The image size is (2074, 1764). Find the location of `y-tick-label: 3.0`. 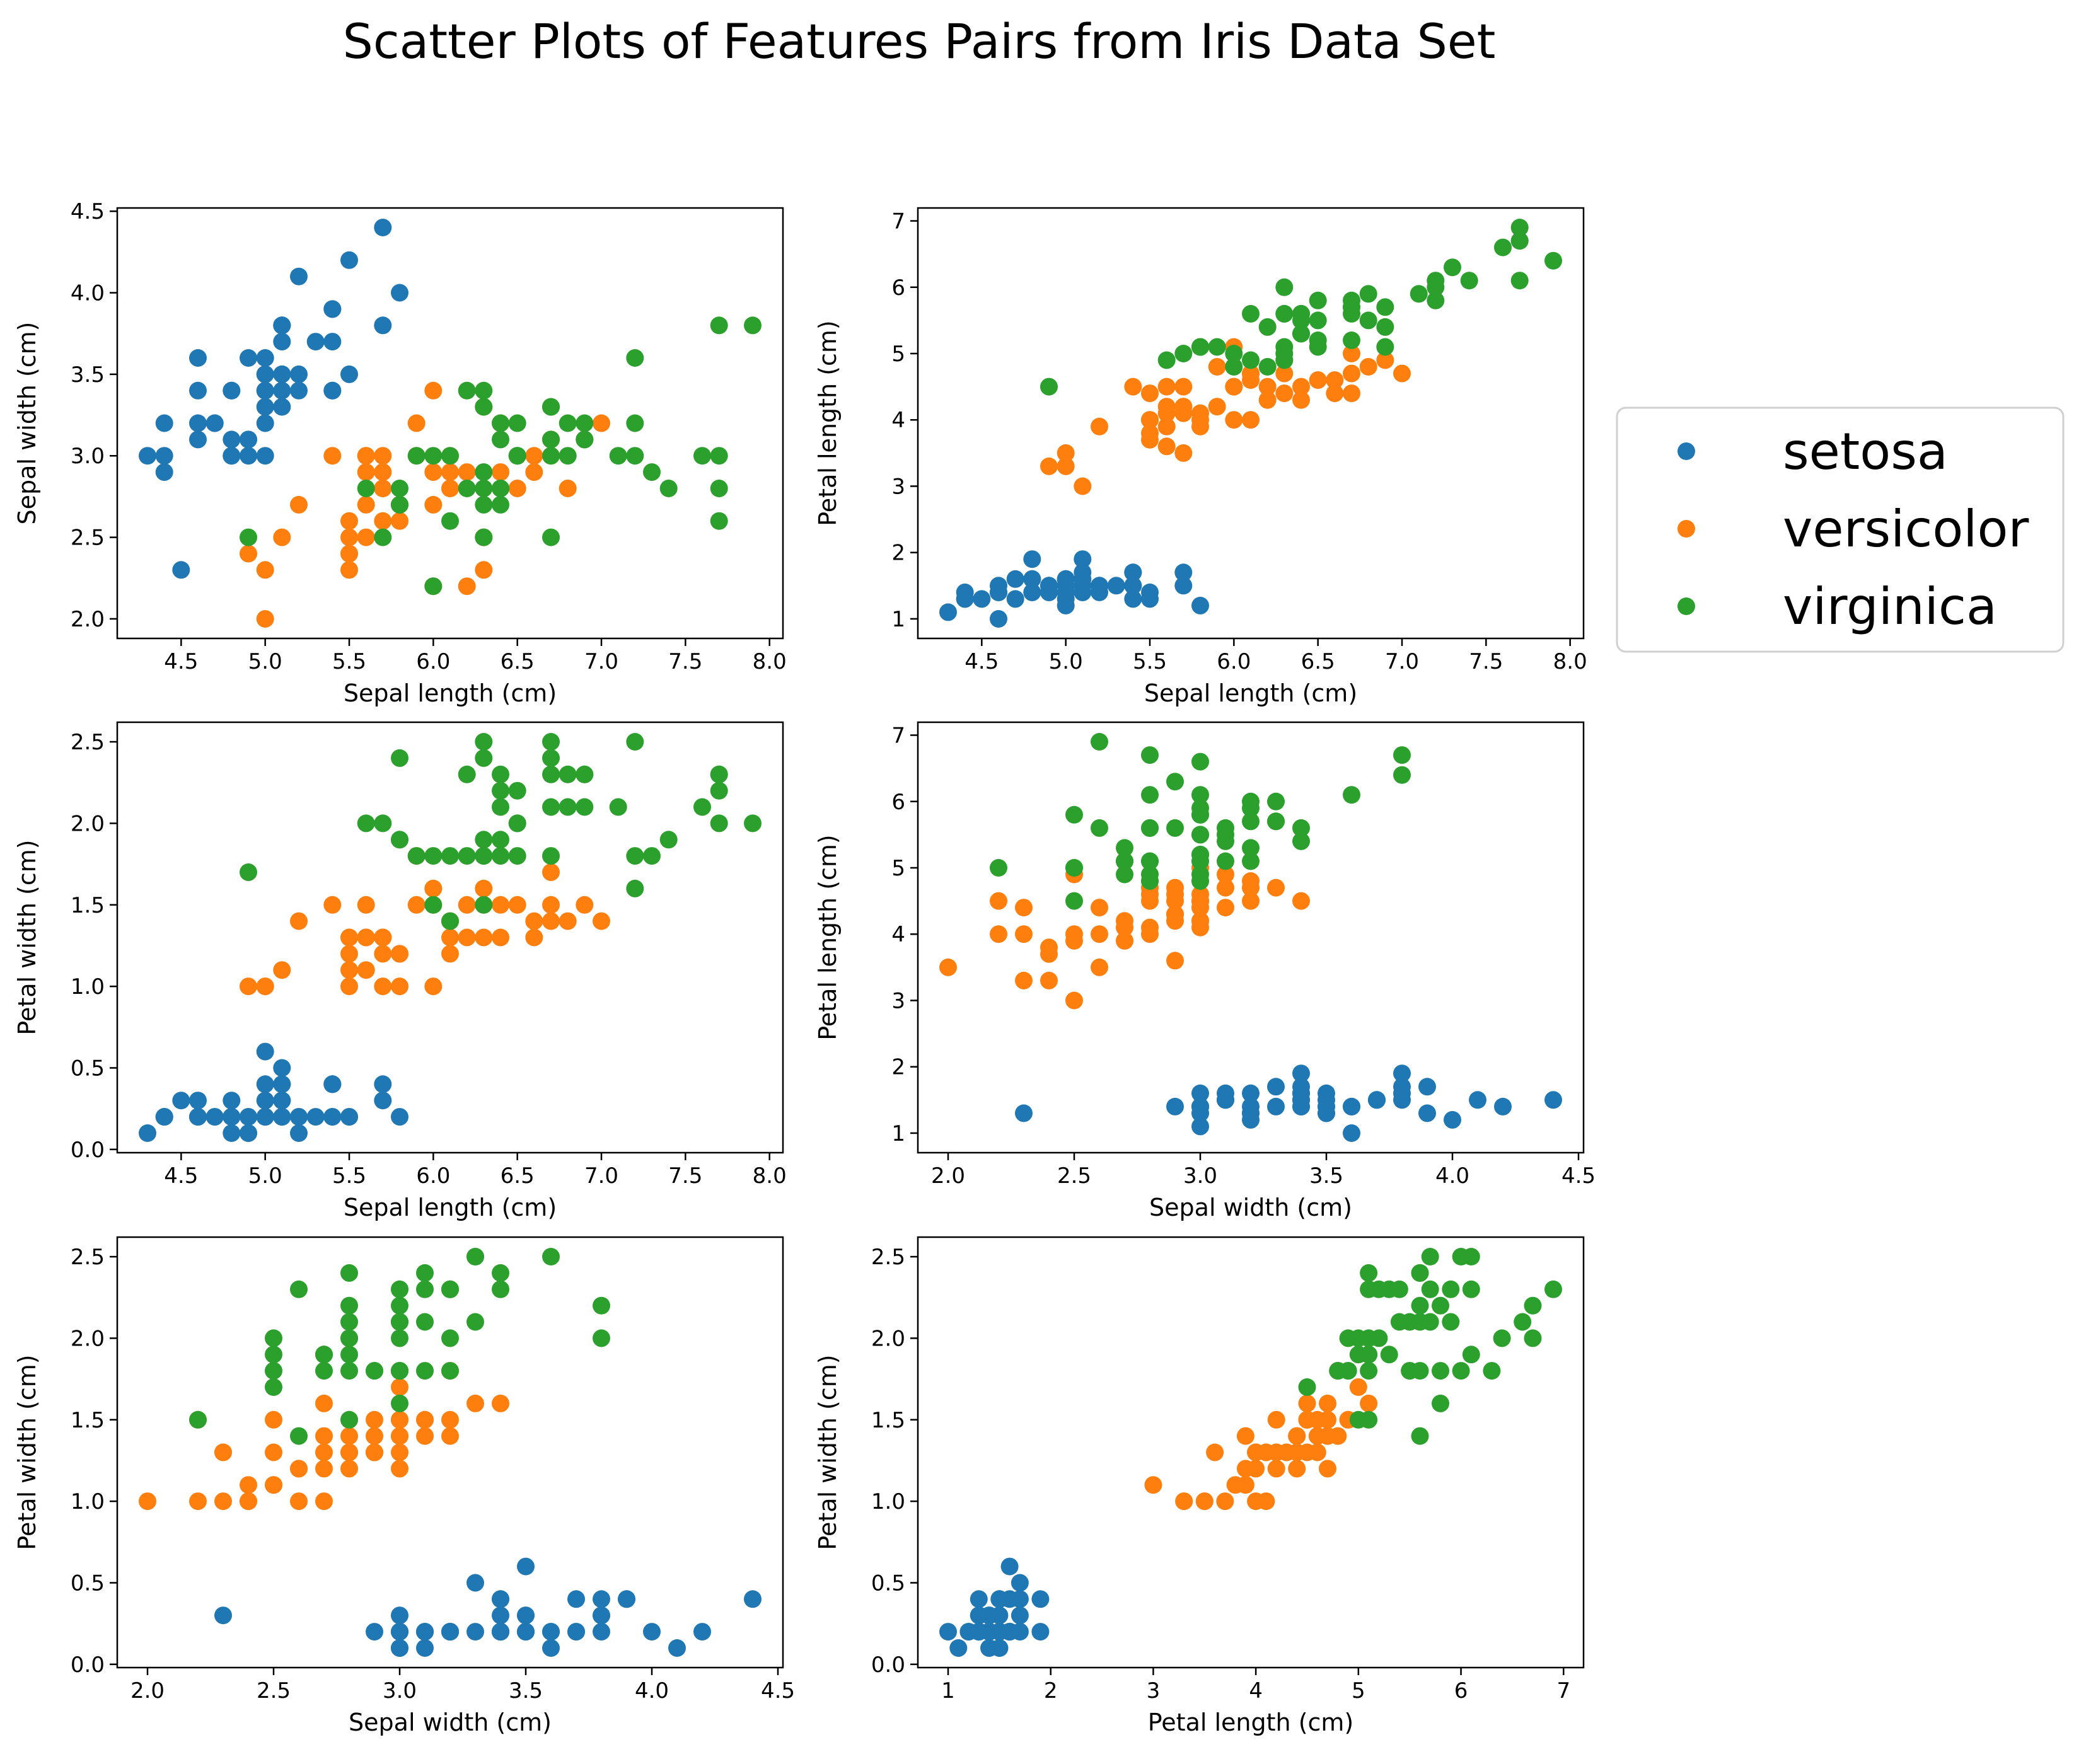

y-tick-label: 3.0 is located at coordinates (88, 456).